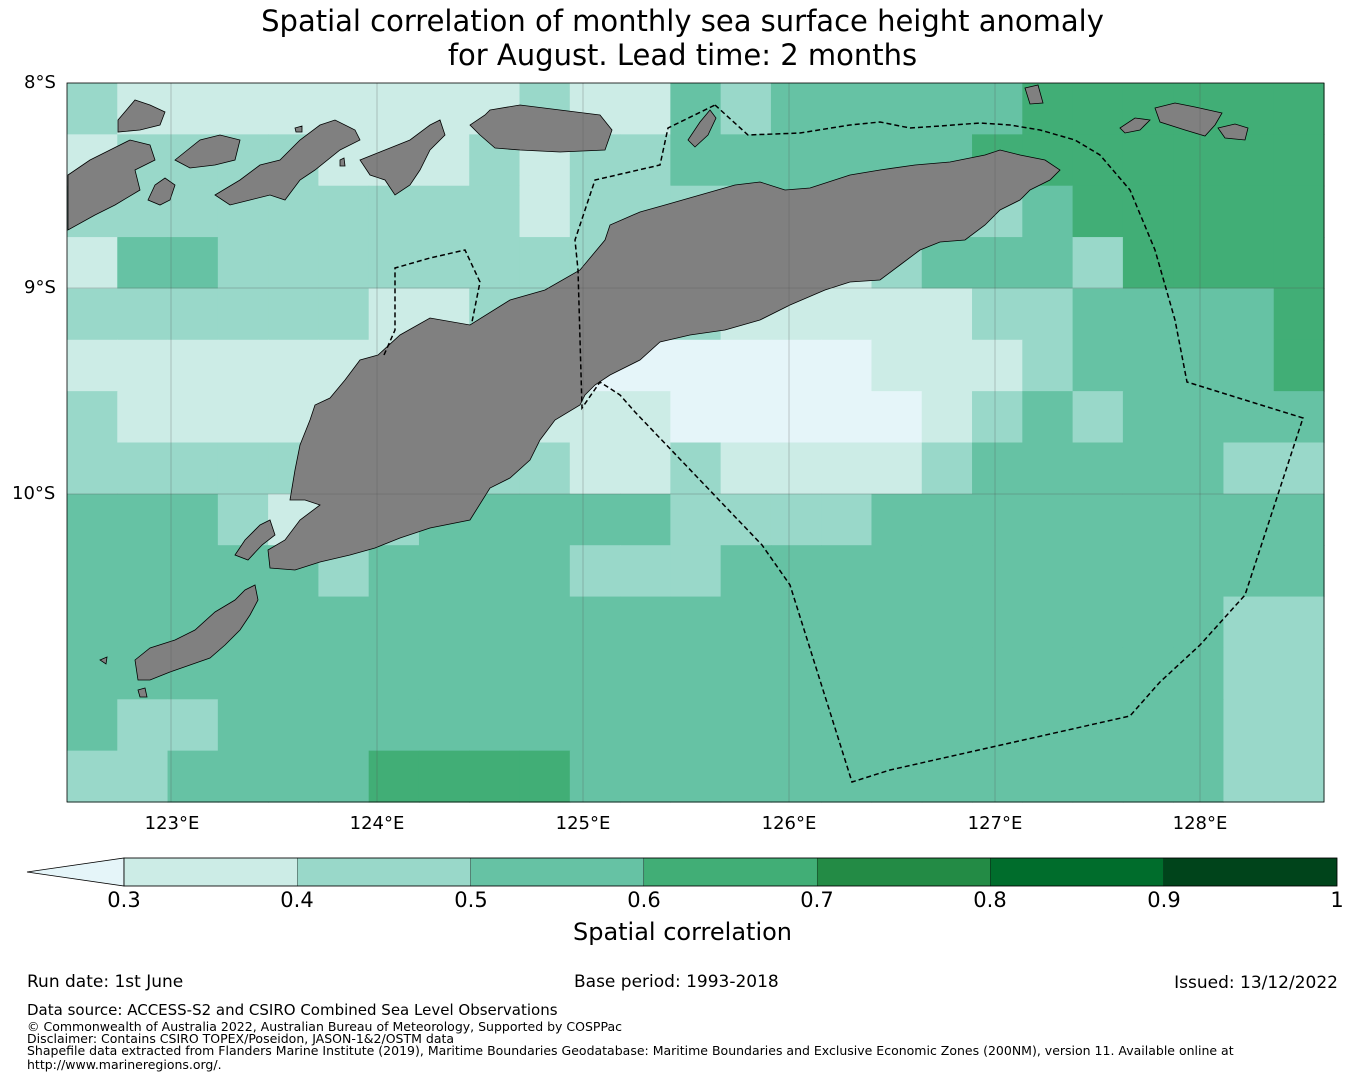 The image size is (1365, 1080). What do you see at coordinates (141, 116) in the screenshot?
I see `land-small-north` at bounding box center [141, 116].